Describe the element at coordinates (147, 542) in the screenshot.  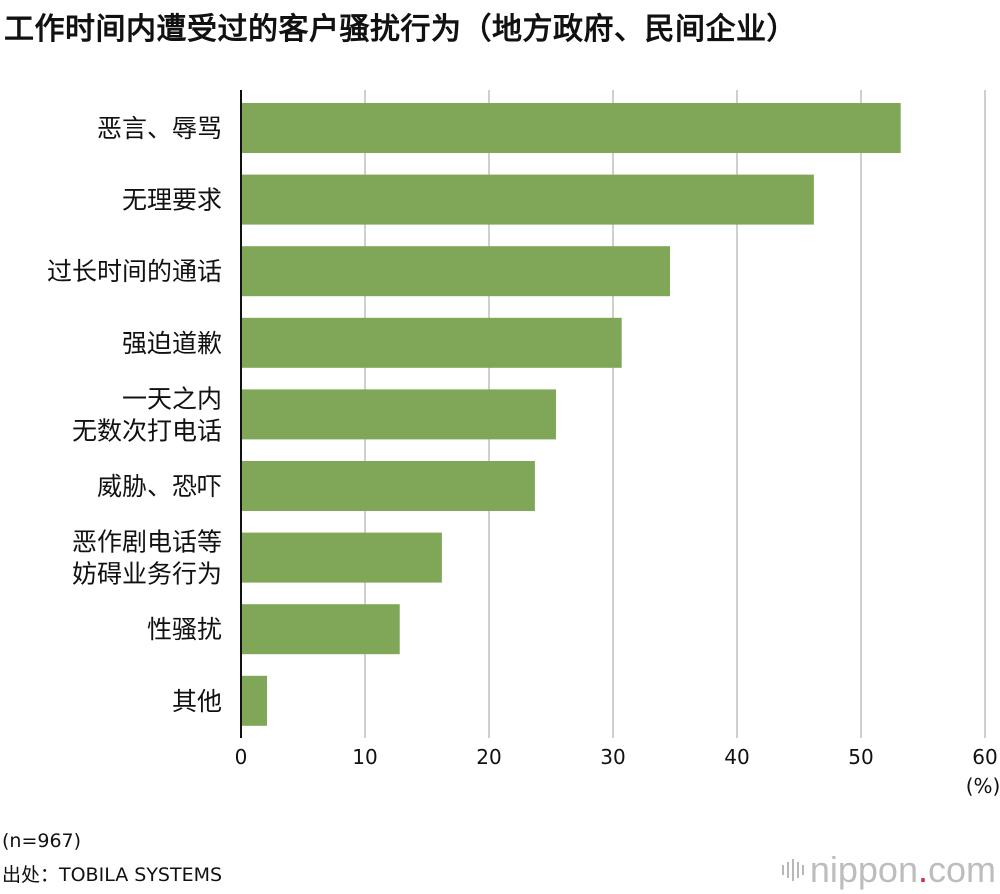
I see `category-label: 恶作剧电话等` at that location.